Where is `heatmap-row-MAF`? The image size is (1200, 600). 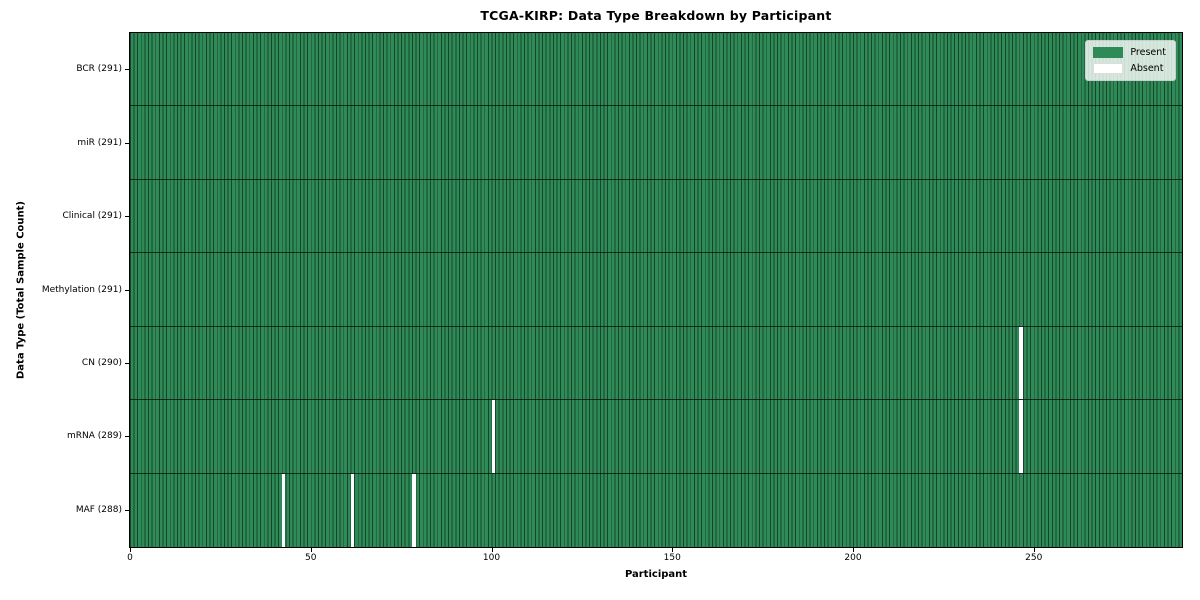 heatmap-row-MAF is located at coordinates (656, 510).